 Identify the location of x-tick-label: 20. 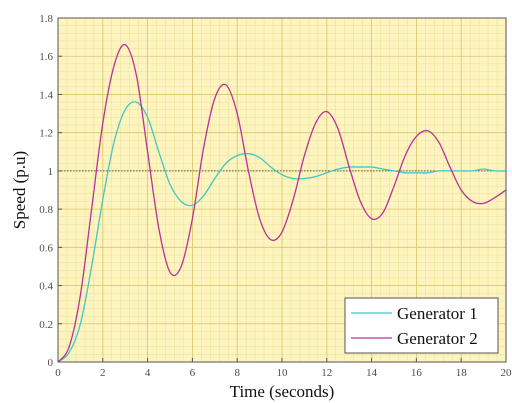
(506, 373).